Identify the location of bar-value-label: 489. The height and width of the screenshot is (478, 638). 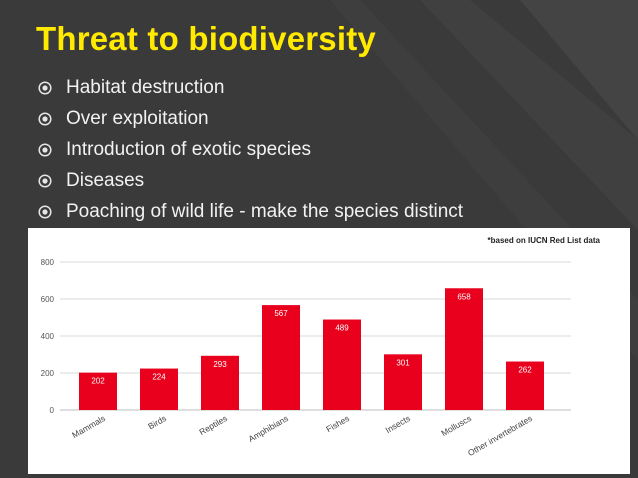
(342, 328).